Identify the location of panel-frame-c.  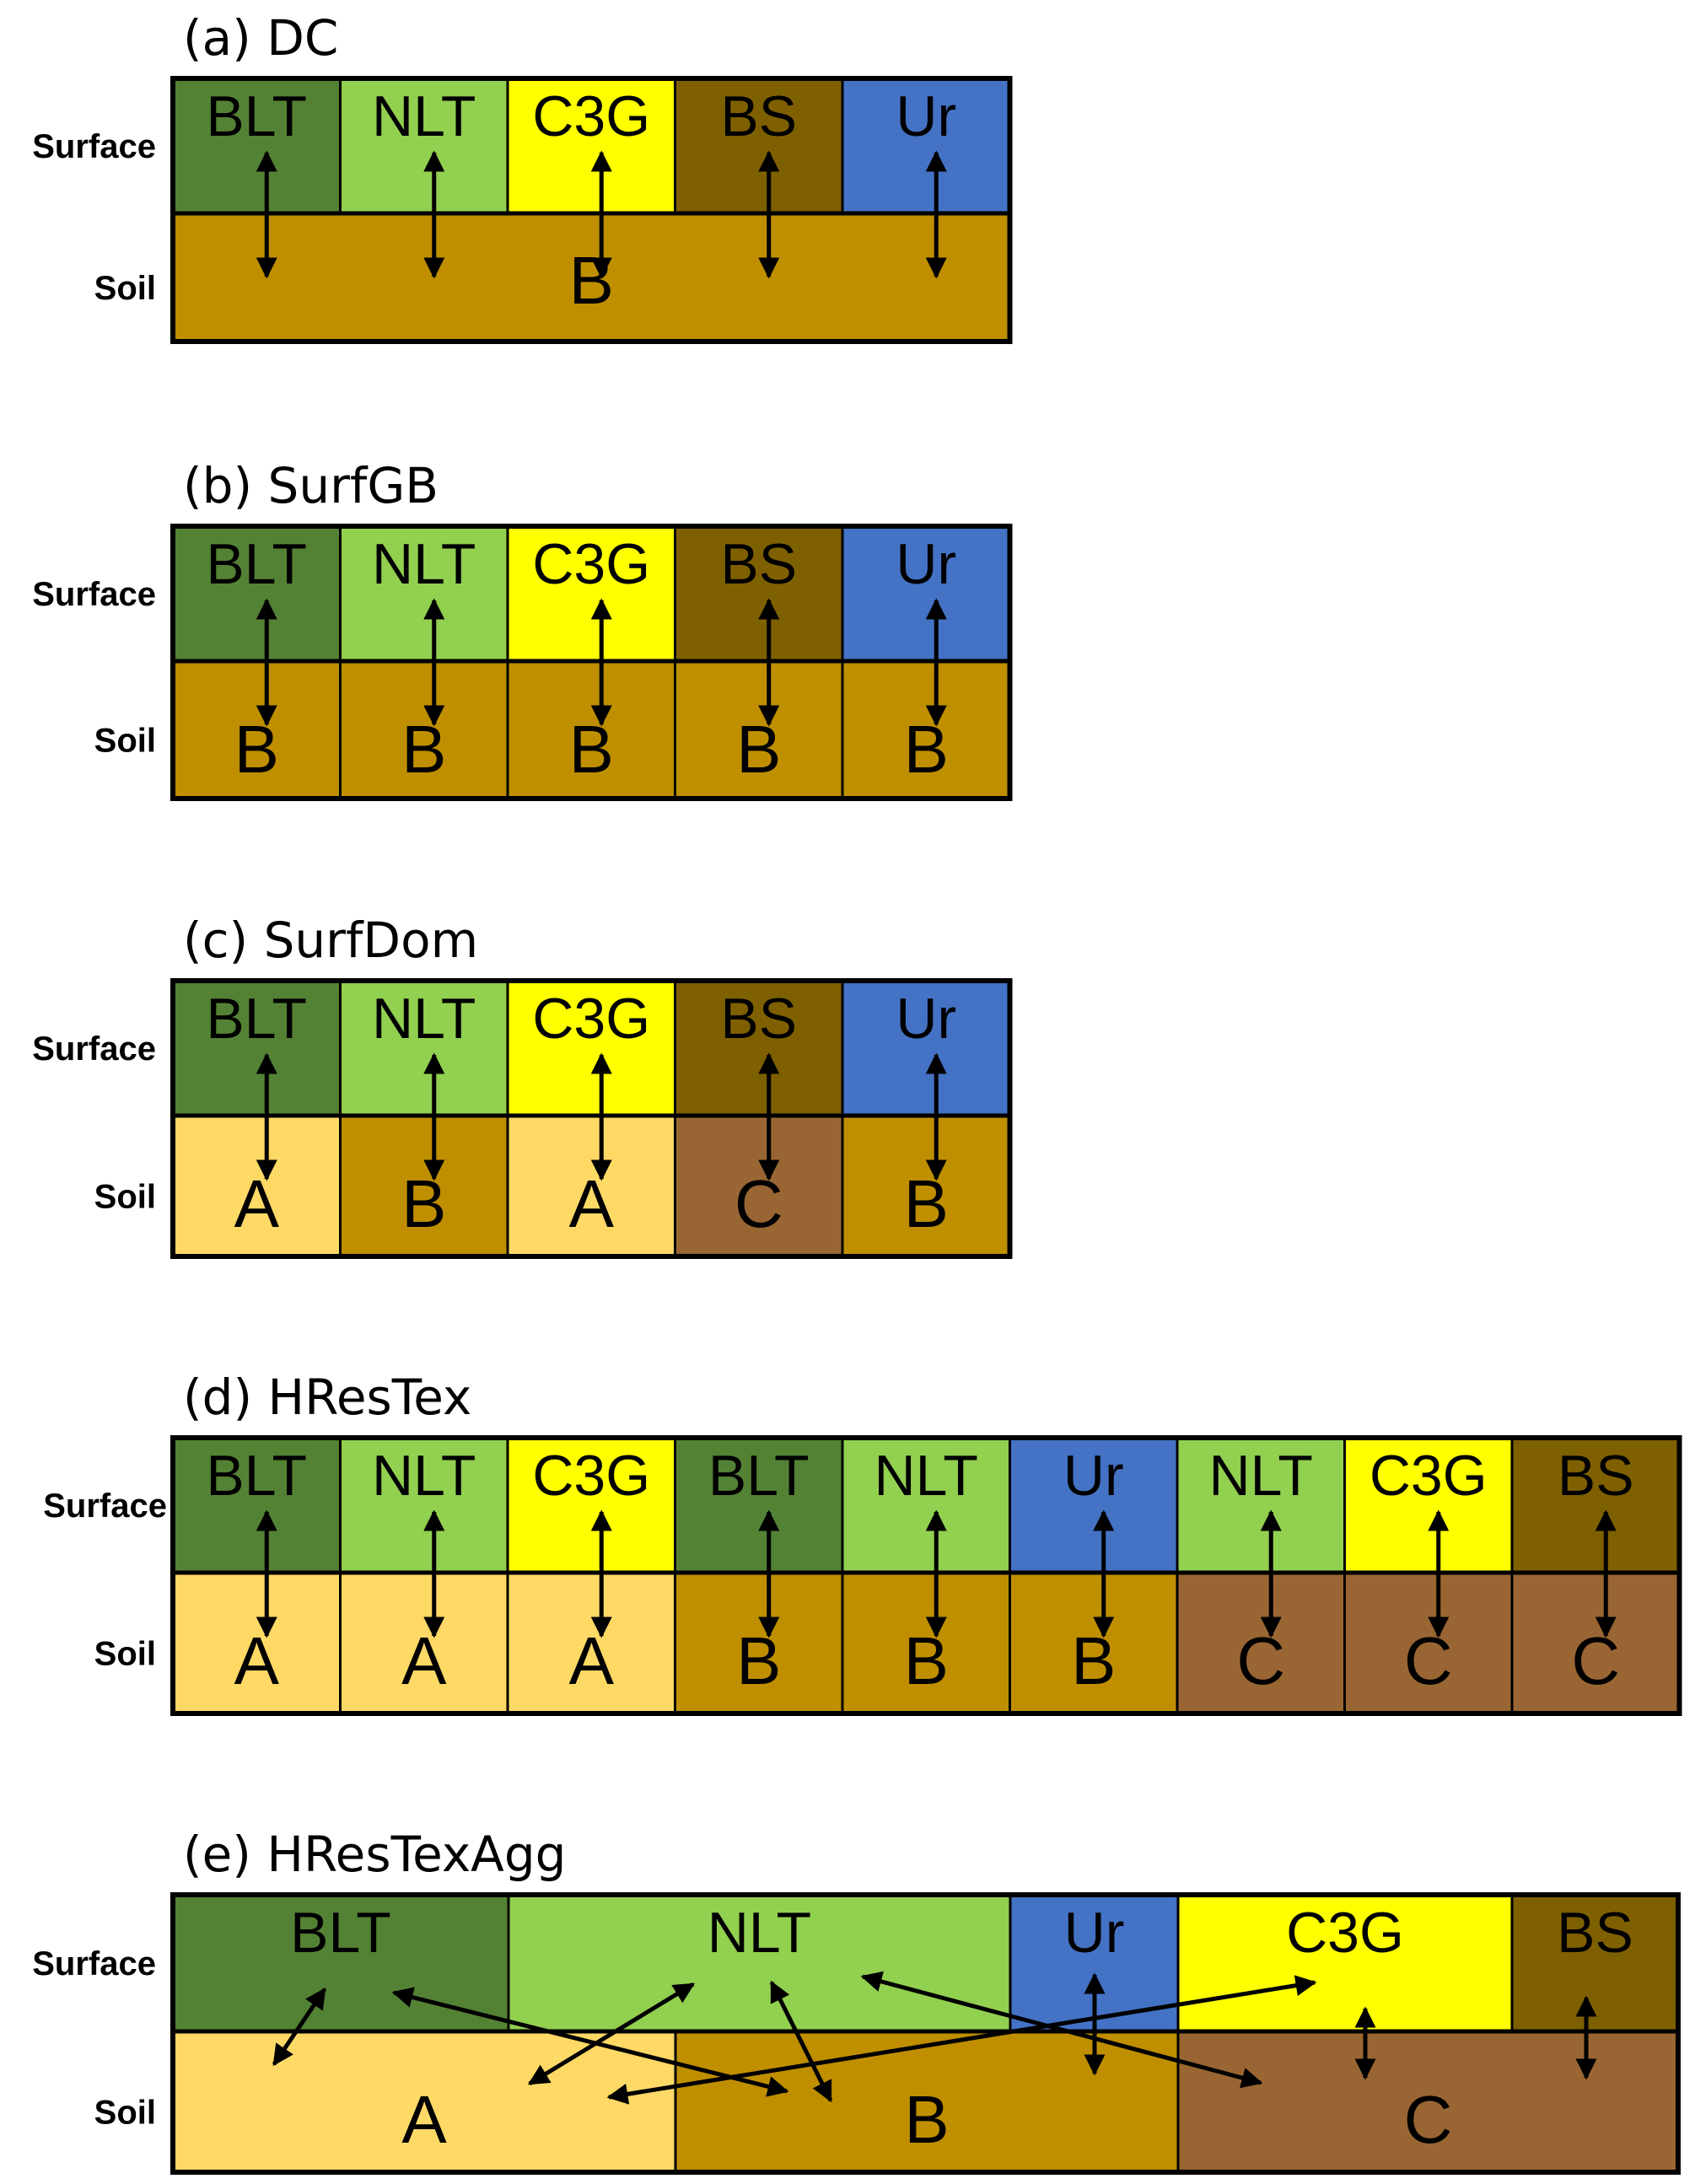
(591, 1118).